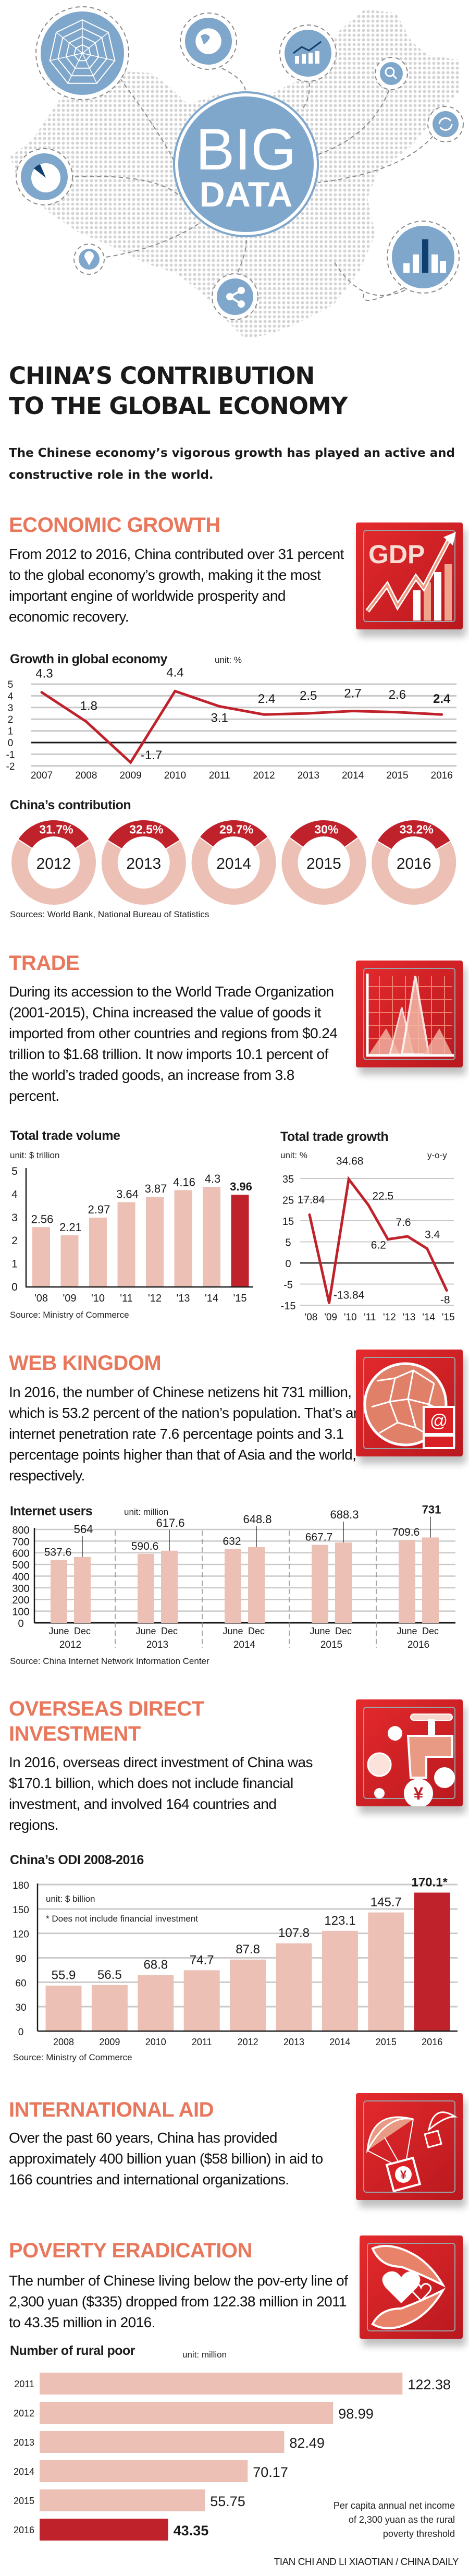  I want to click on y-tick-label: 15, so click(288, 1222).